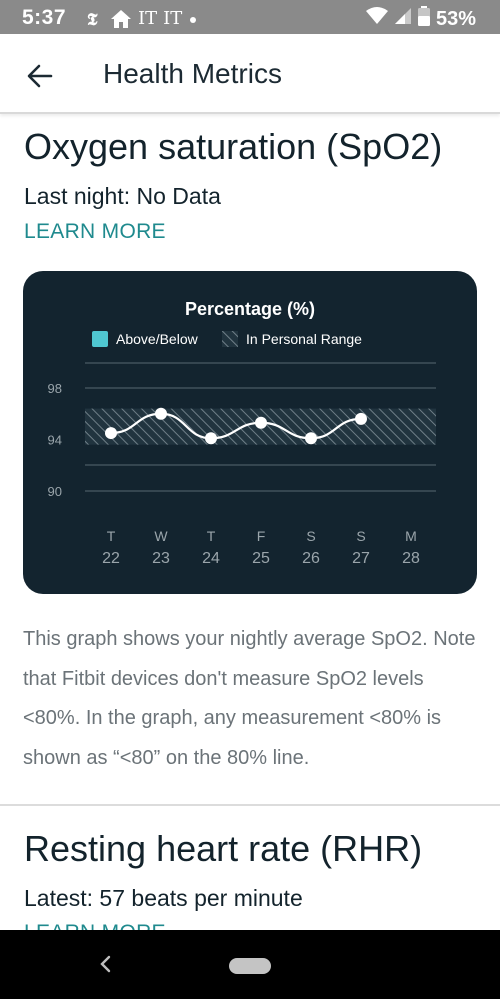 Image resolution: width=500 pixels, height=999 pixels. I want to click on series-line, so click(236, 426).